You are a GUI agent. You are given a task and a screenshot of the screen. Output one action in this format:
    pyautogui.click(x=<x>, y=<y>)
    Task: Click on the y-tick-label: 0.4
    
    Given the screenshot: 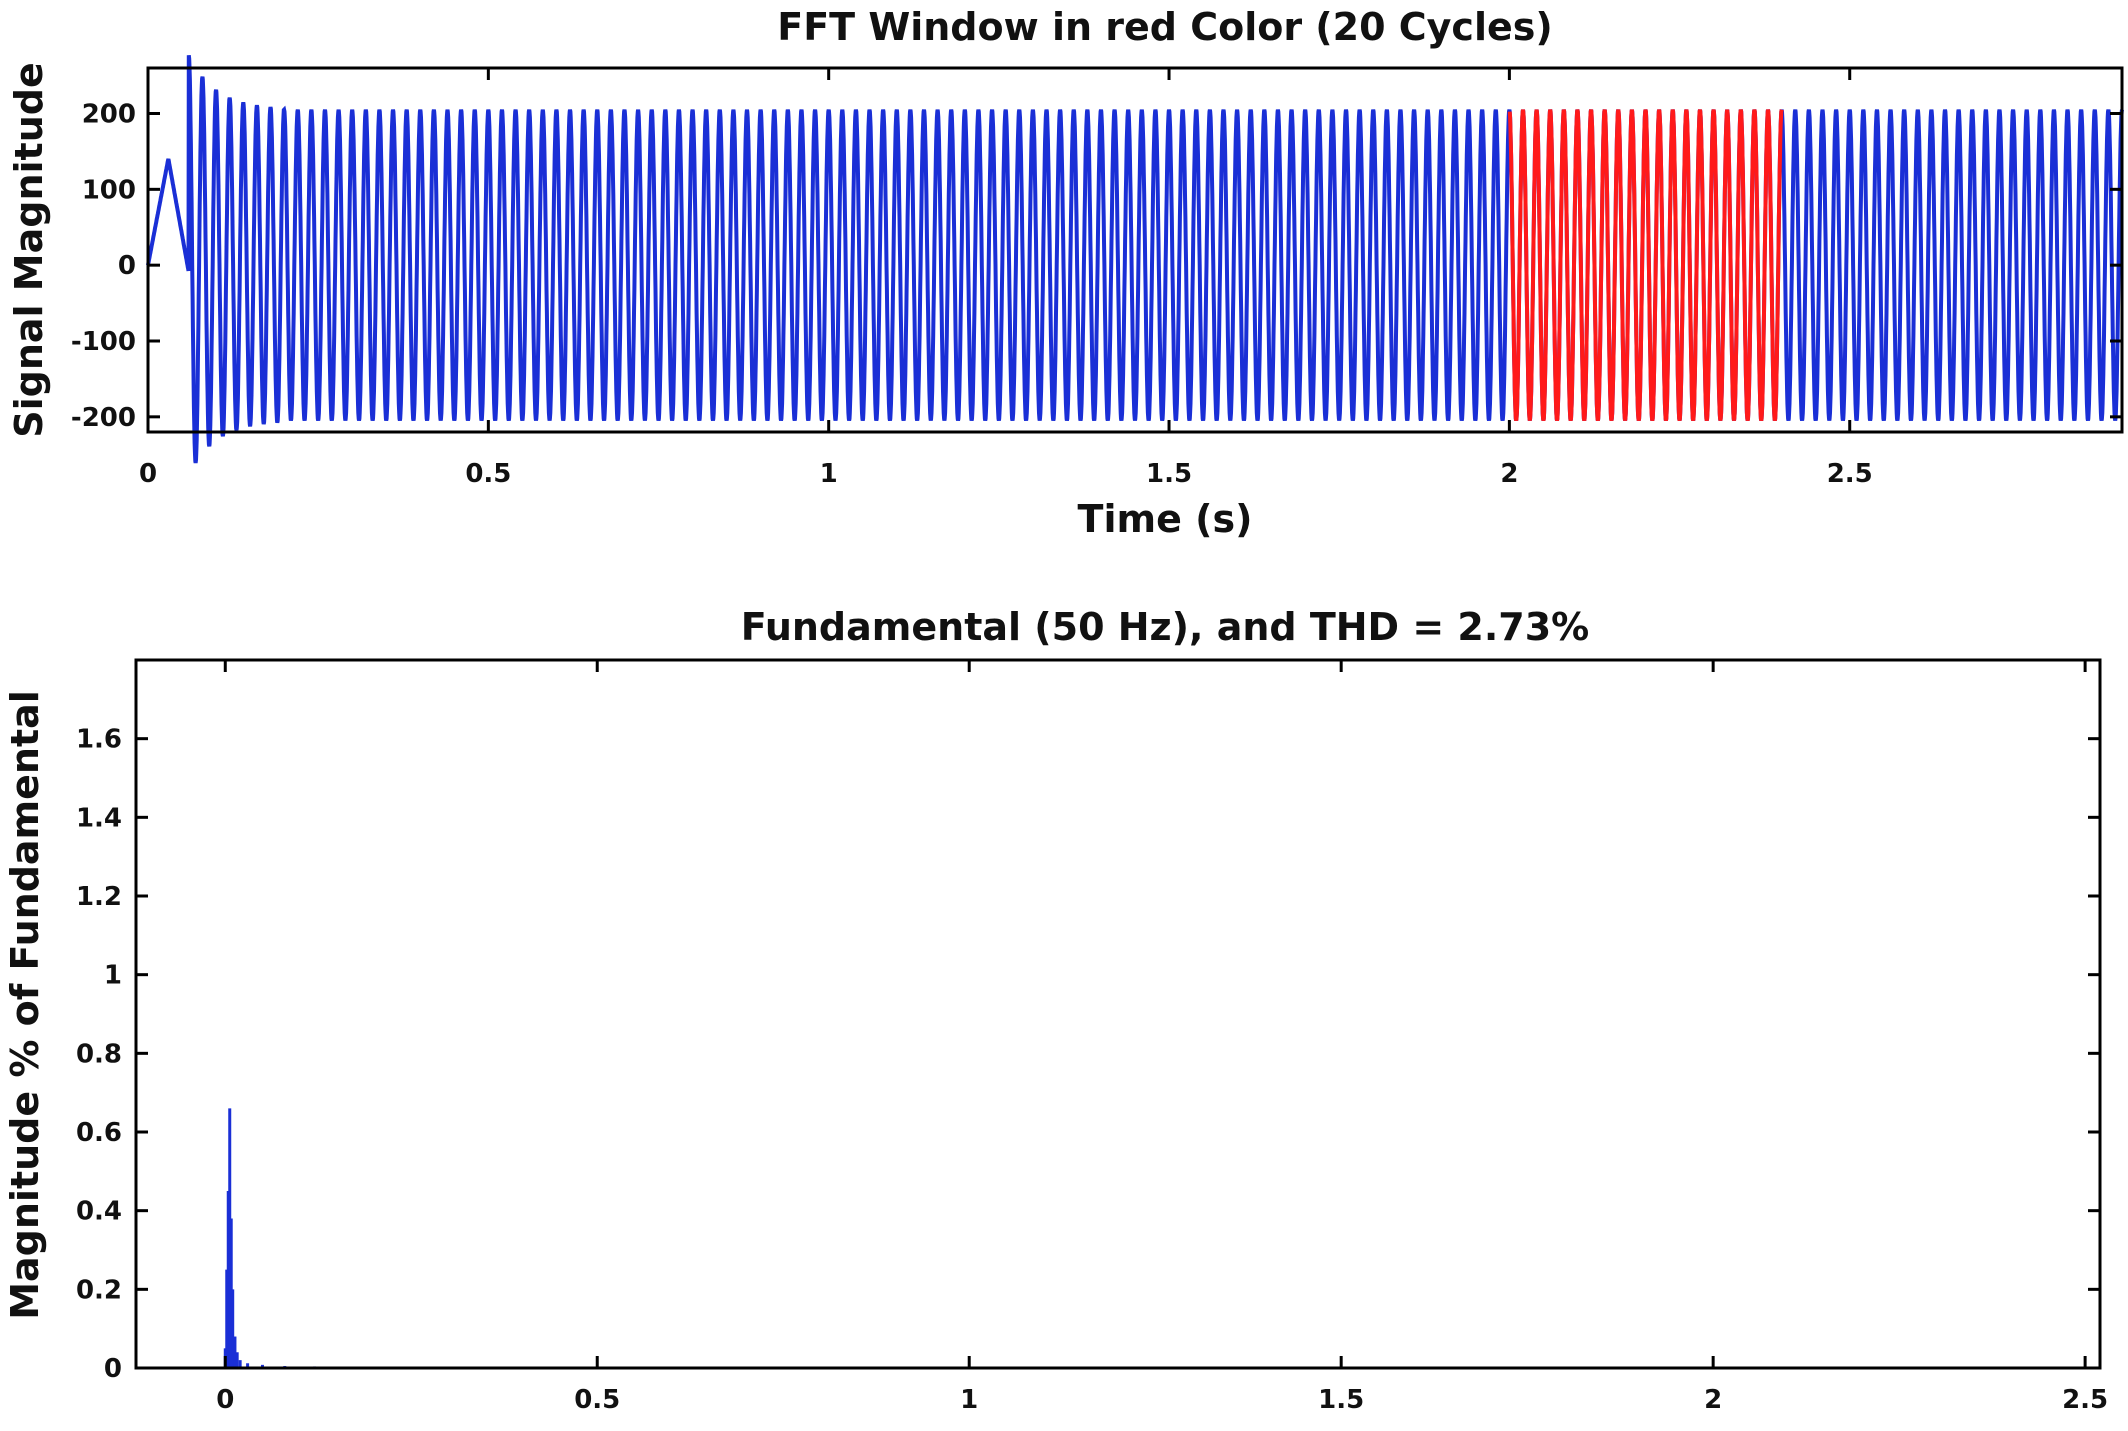 What is the action you would take?
    pyautogui.click(x=99, y=1212)
    